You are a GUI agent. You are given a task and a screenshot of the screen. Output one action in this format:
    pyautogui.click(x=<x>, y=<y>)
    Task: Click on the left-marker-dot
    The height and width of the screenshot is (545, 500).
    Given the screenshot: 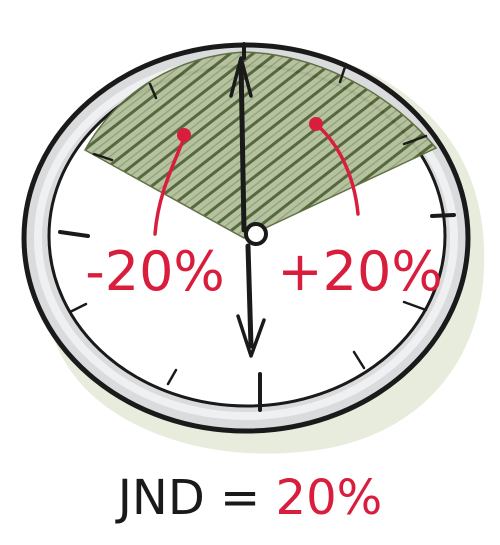 What is the action you would take?
    pyautogui.click(x=184, y=135)
    